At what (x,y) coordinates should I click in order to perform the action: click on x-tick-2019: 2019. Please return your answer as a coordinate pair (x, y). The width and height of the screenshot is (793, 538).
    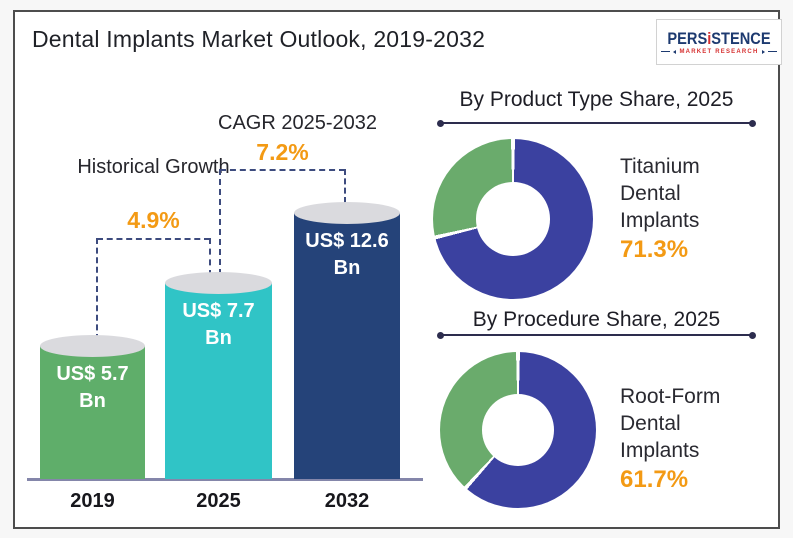
    Looking at the image, I should click on (92, 501).